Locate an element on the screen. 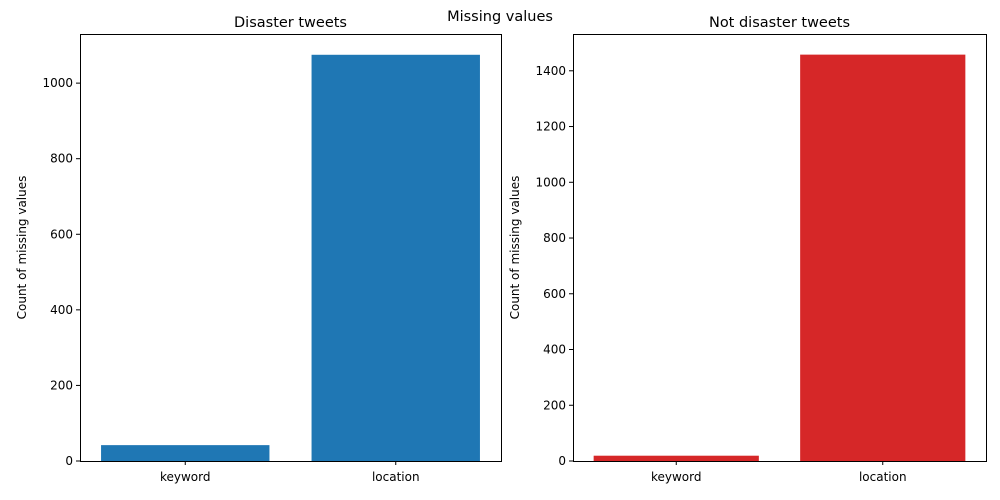 This screenshot has height=500, width=1000. chart-title: Disaster tweets is located at coordinates (290, 23).